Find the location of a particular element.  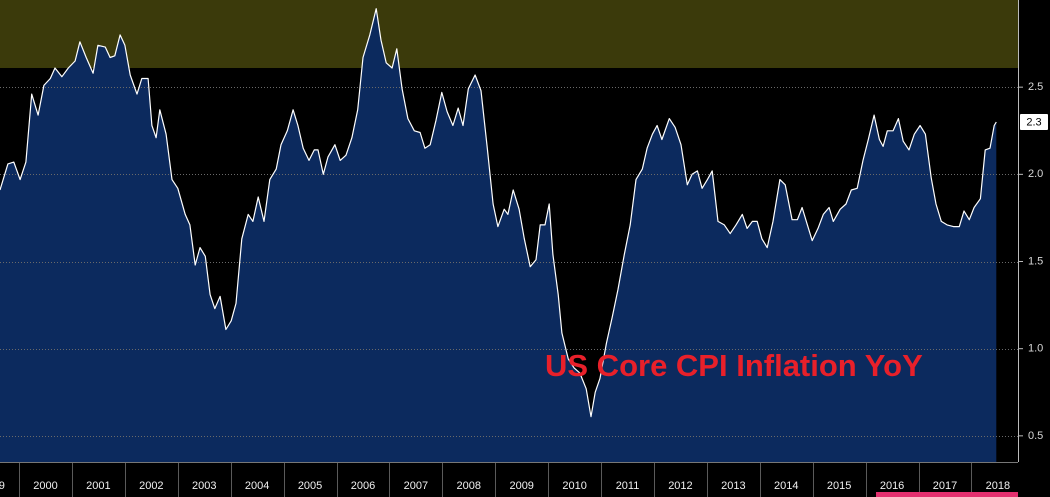

x-tick-label: 2008 is located at coordinates (469, 486).